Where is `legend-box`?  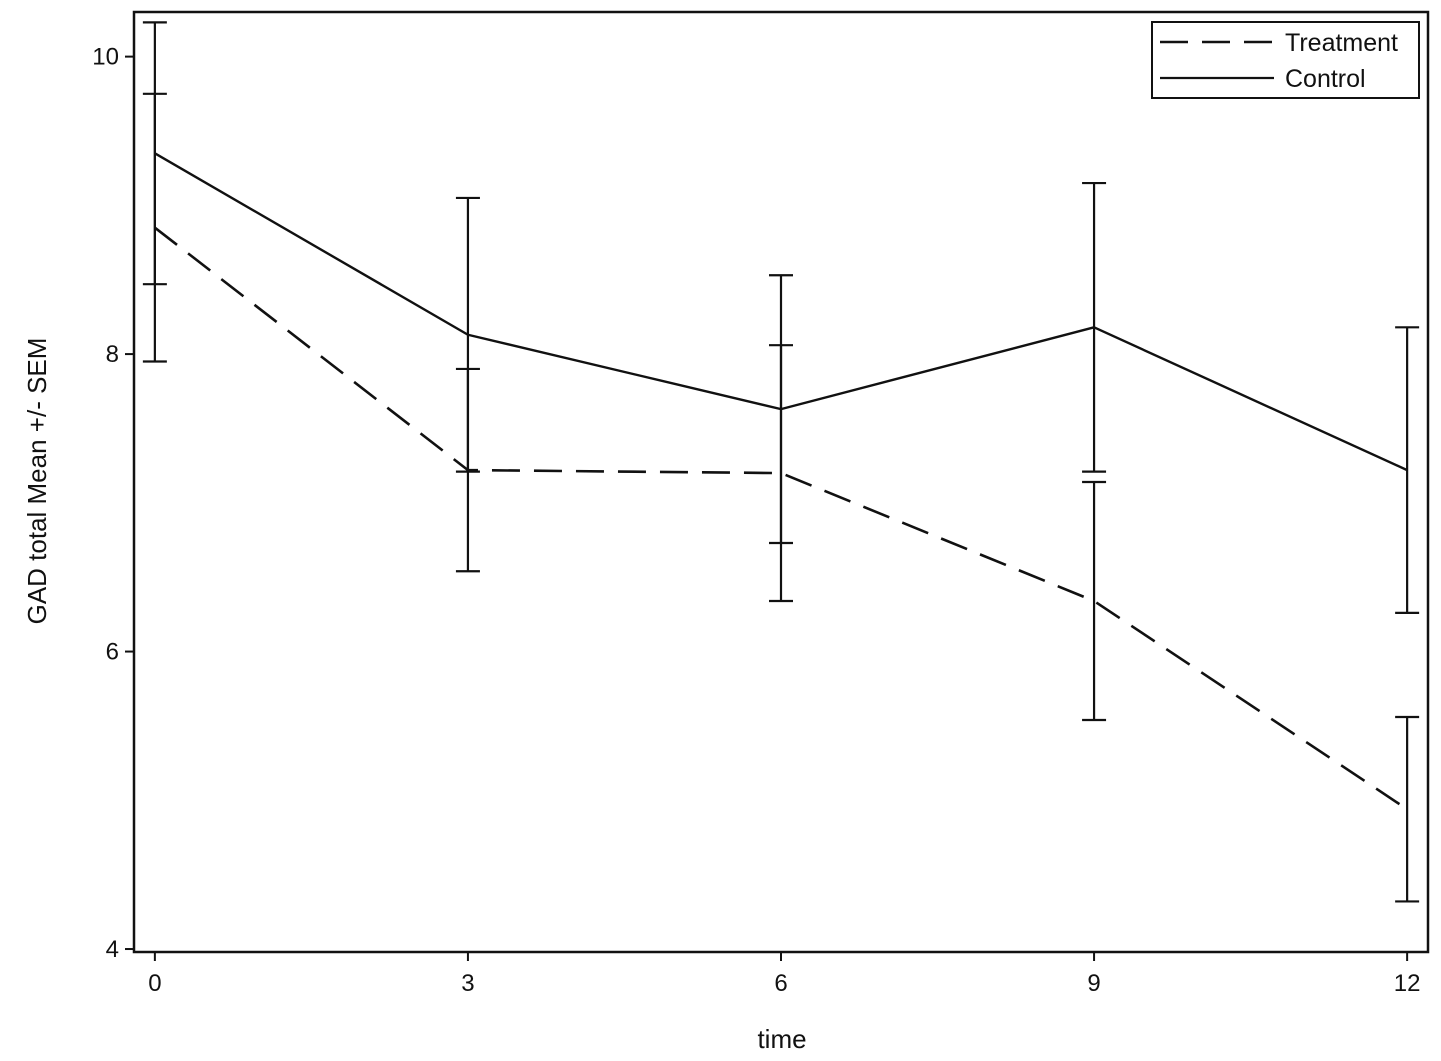 legend-box is located at coordinates (1285, 60).